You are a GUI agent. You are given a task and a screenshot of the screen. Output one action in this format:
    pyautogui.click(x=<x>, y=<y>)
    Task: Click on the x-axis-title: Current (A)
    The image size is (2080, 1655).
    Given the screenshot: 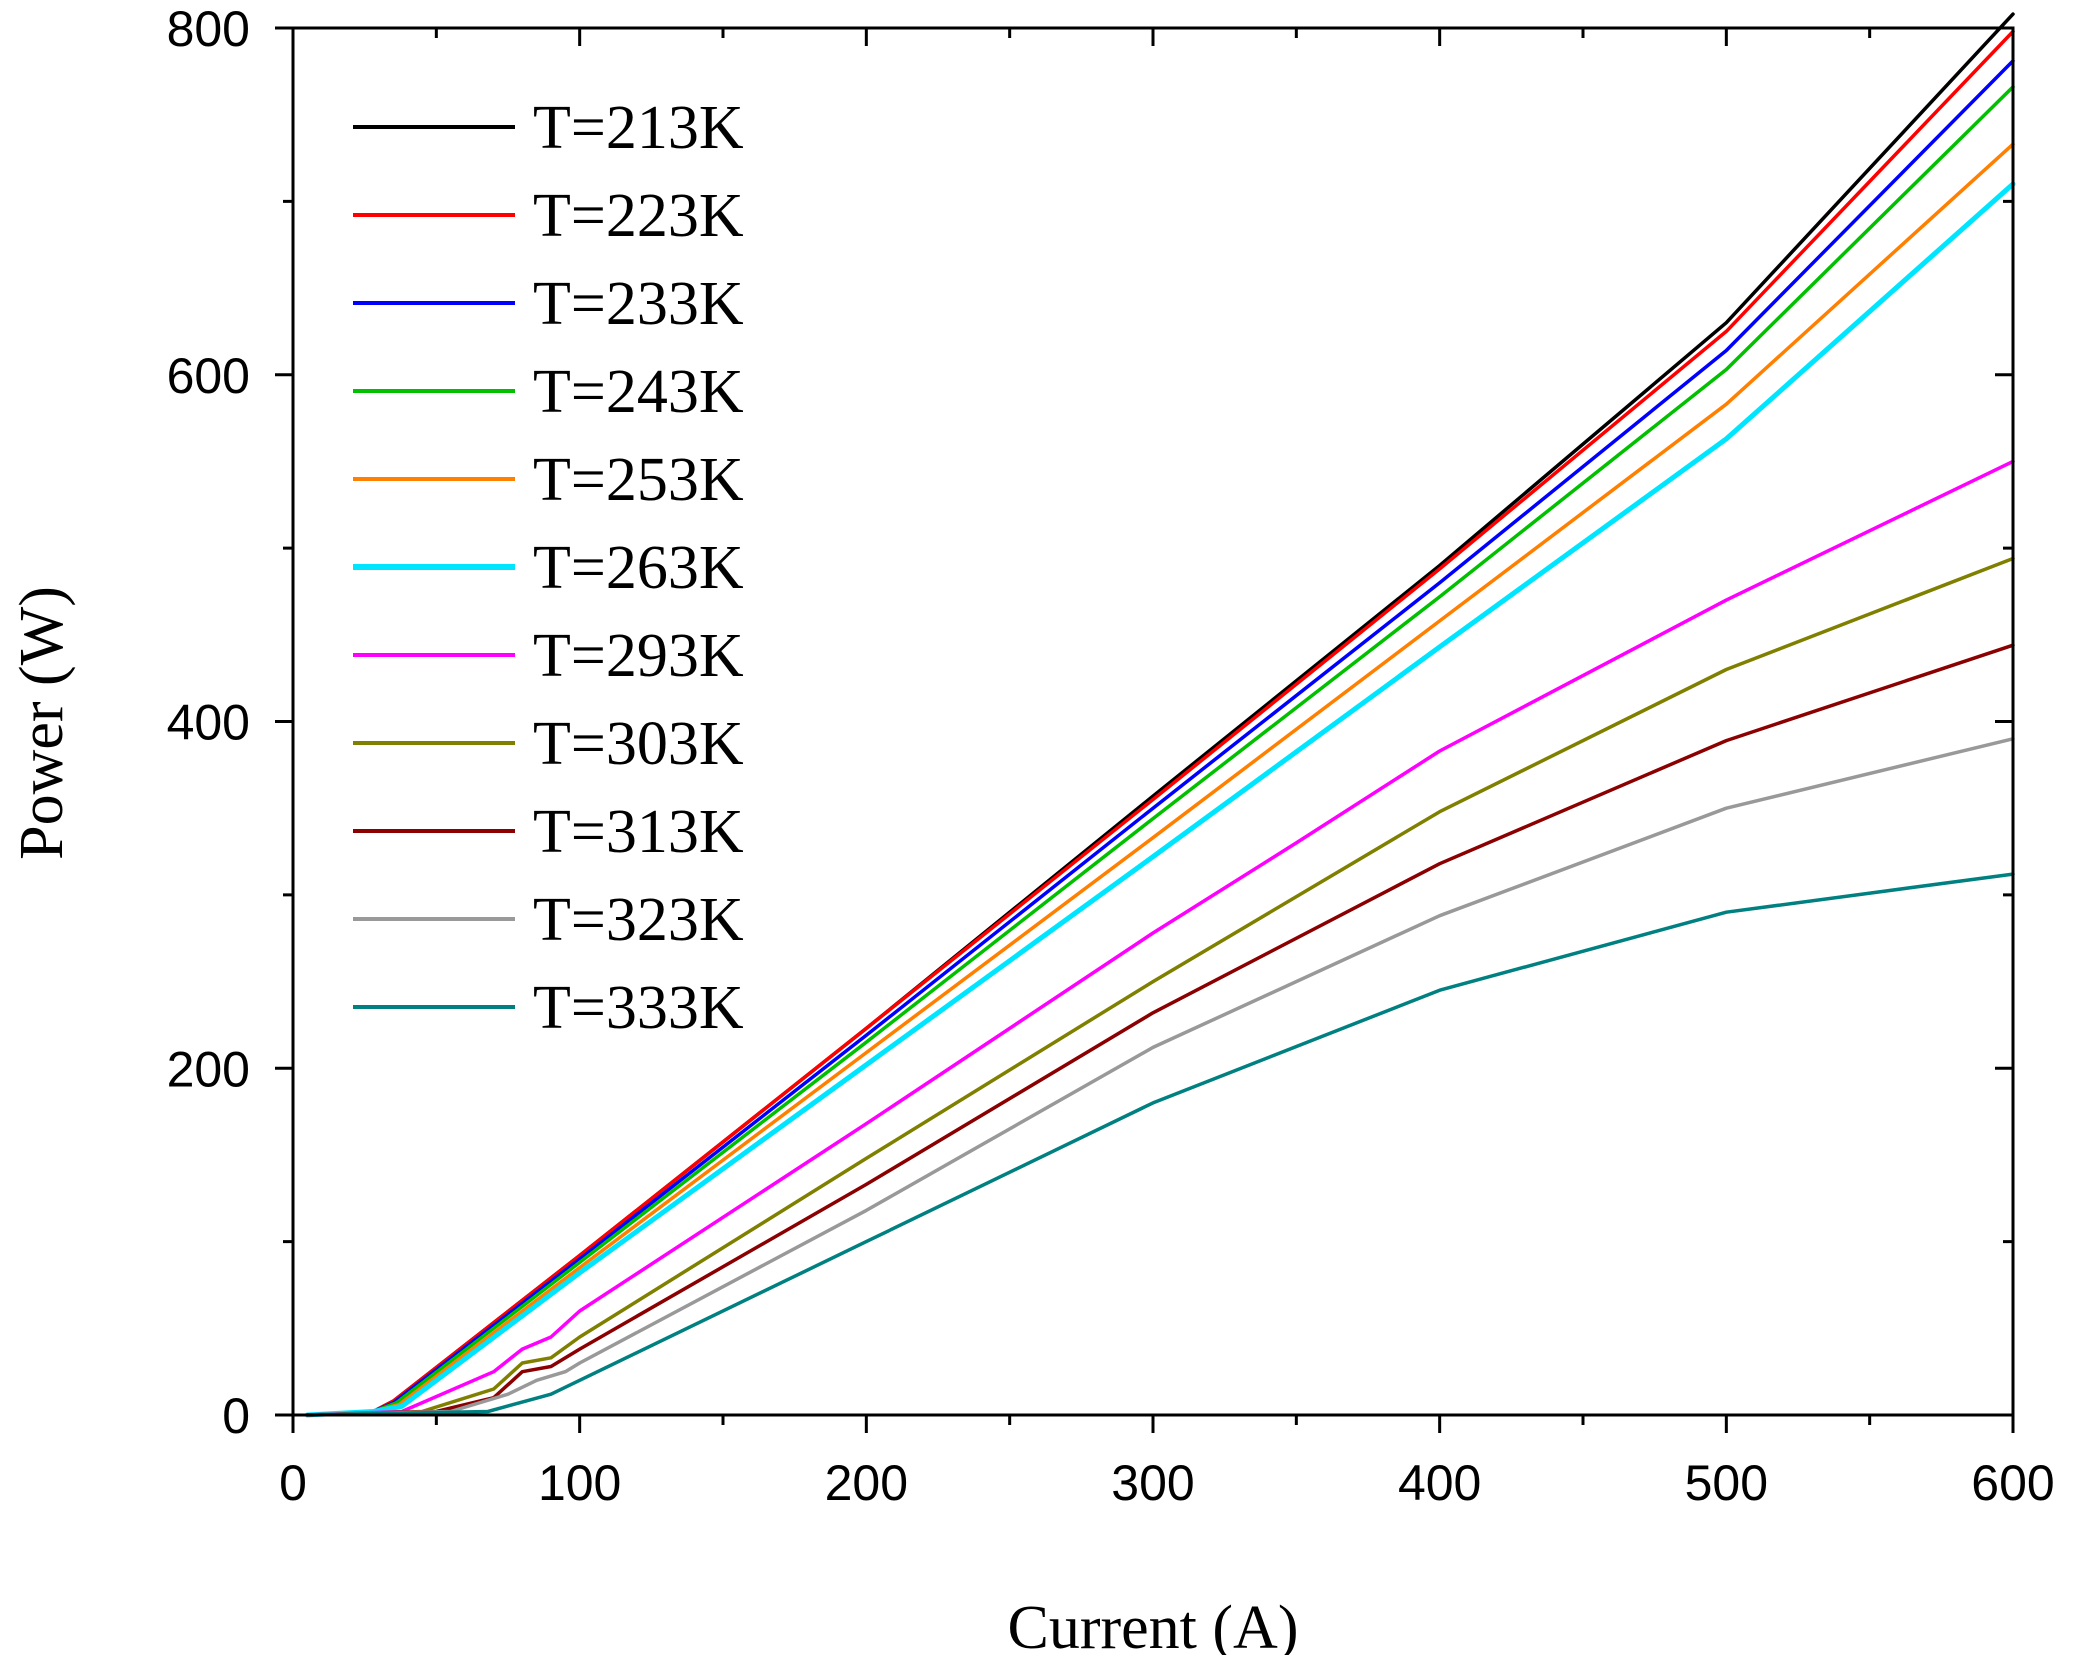 What is the action you would take?
    pyautogui.click(x=1153, y=1624)
    